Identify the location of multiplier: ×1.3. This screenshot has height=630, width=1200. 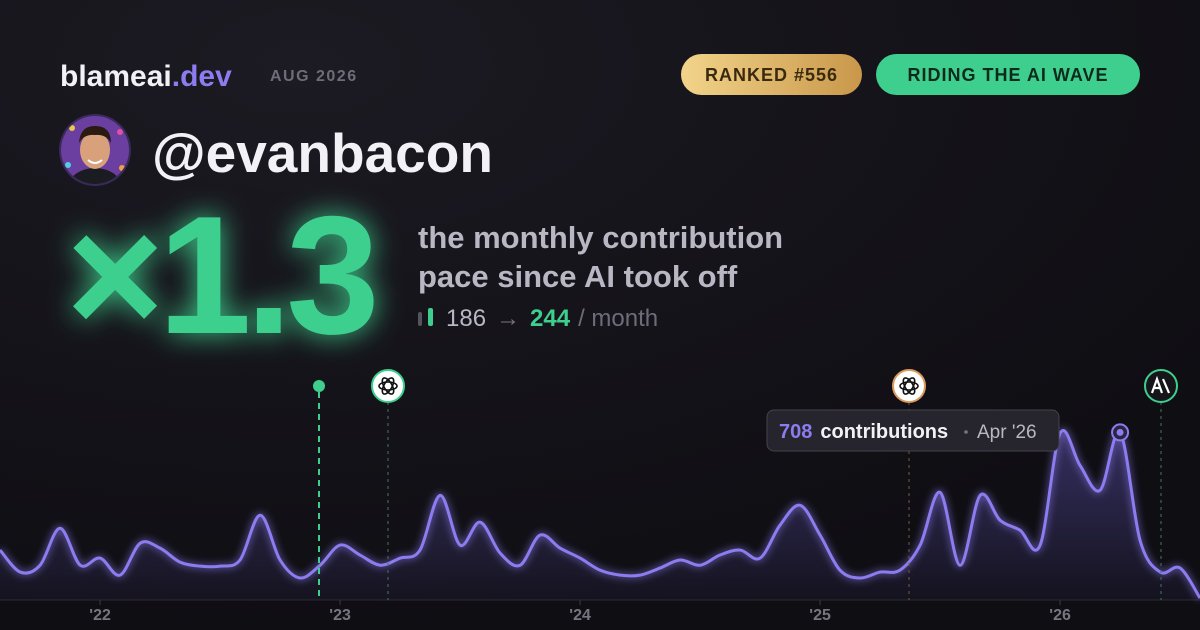
(220, 275).